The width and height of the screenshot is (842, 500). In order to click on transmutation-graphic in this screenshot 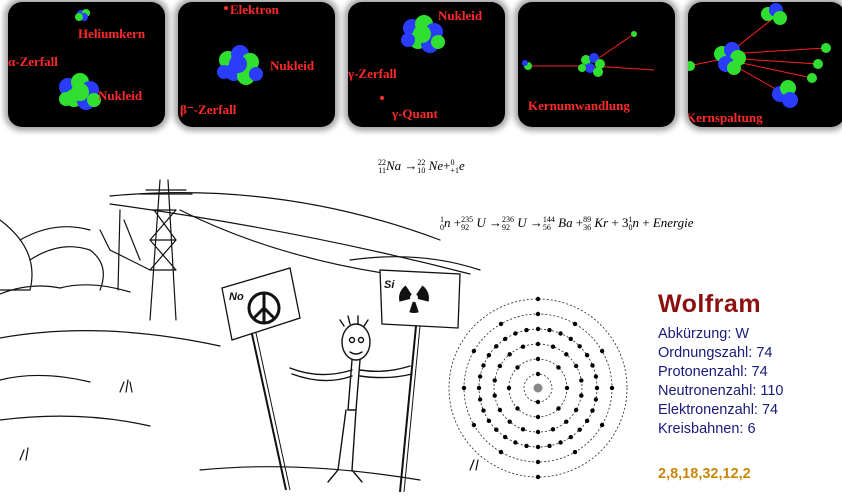, I will do `click(588, 54)`.